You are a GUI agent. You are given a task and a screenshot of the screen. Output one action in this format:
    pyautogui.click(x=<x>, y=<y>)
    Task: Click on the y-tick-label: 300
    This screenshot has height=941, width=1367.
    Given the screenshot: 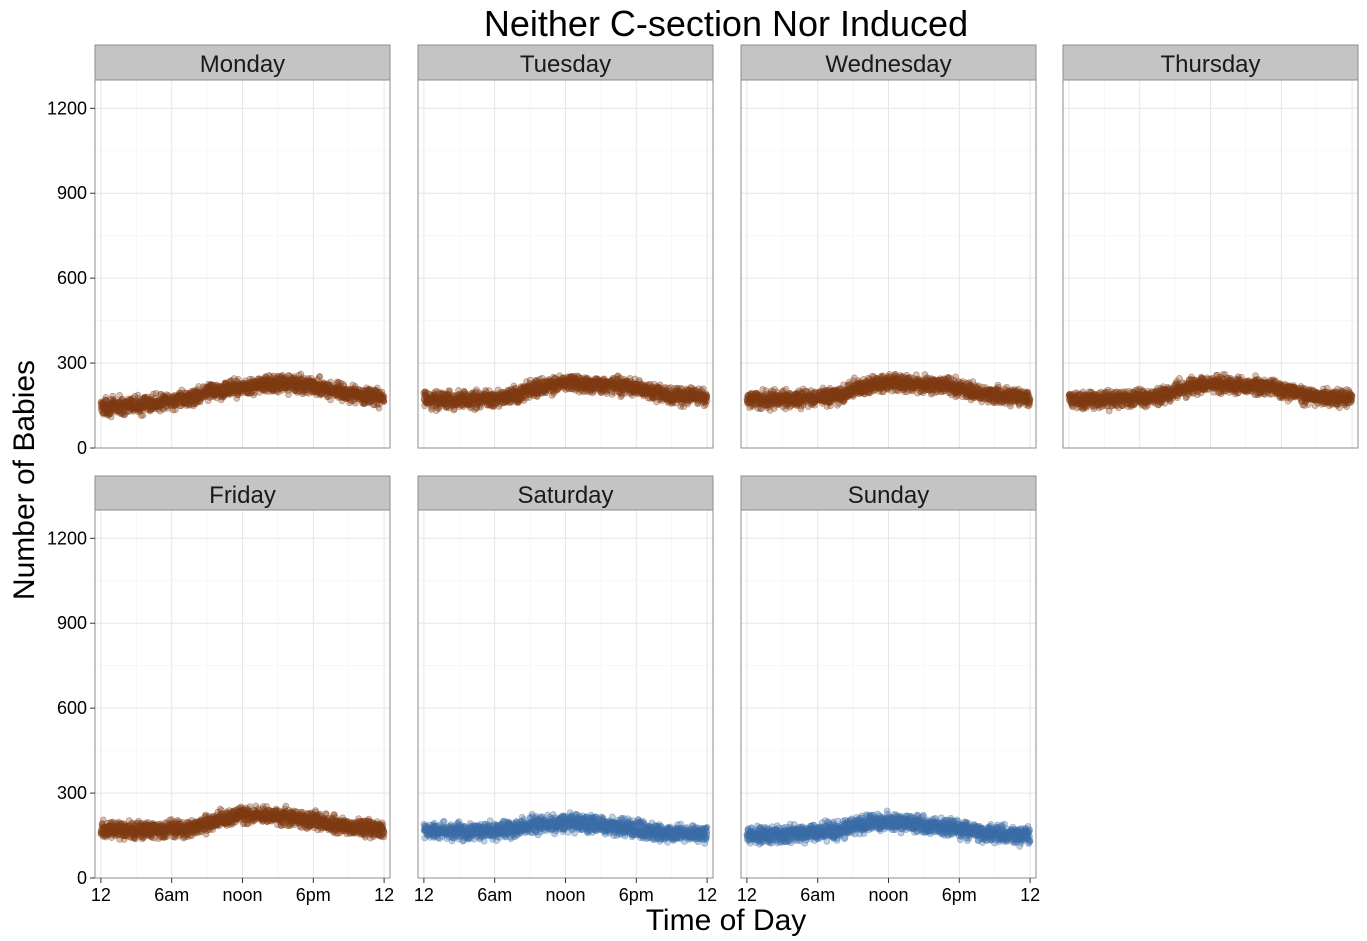 What is the action you would take?
    pyautogui.click(x=72, y=363)
    